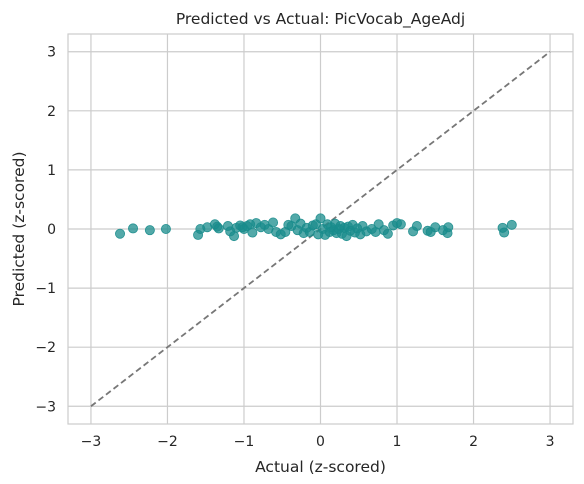 Image resolution: width=584 pixels, height=484 pixels. Describe the element at coordinates (19, 229) in the screenshot. I see `y-axis-label: Predicted (z-scored)` at that location.